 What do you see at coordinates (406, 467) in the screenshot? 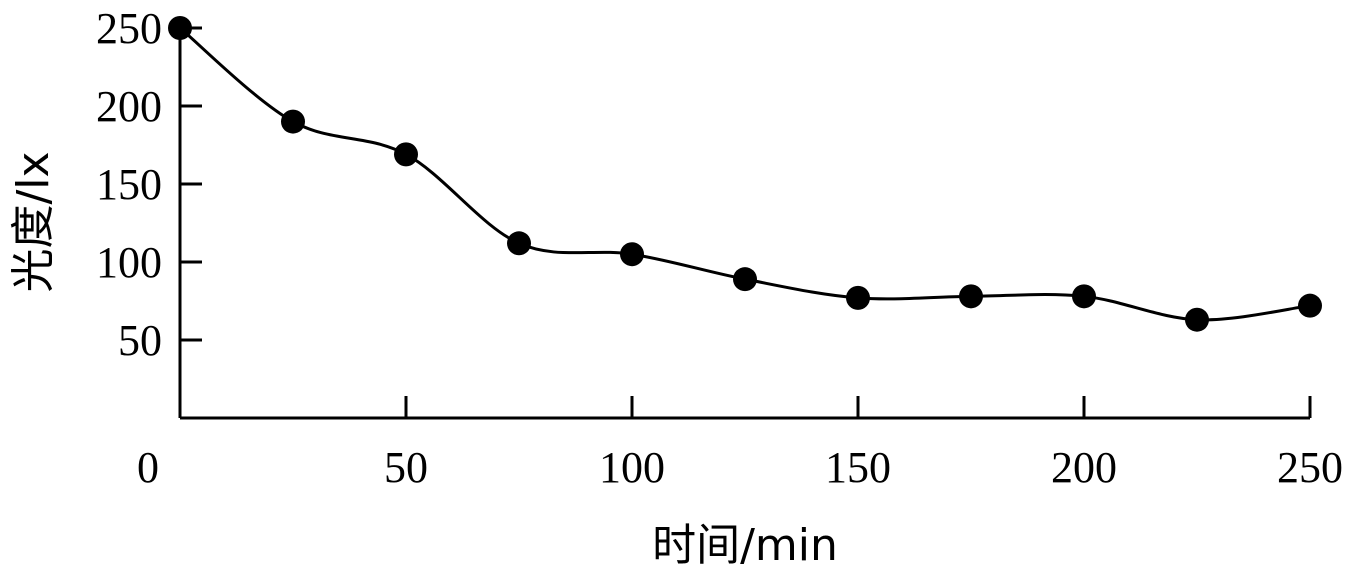
I see `x-tick-label: 50` at bounding box center [406, 467].